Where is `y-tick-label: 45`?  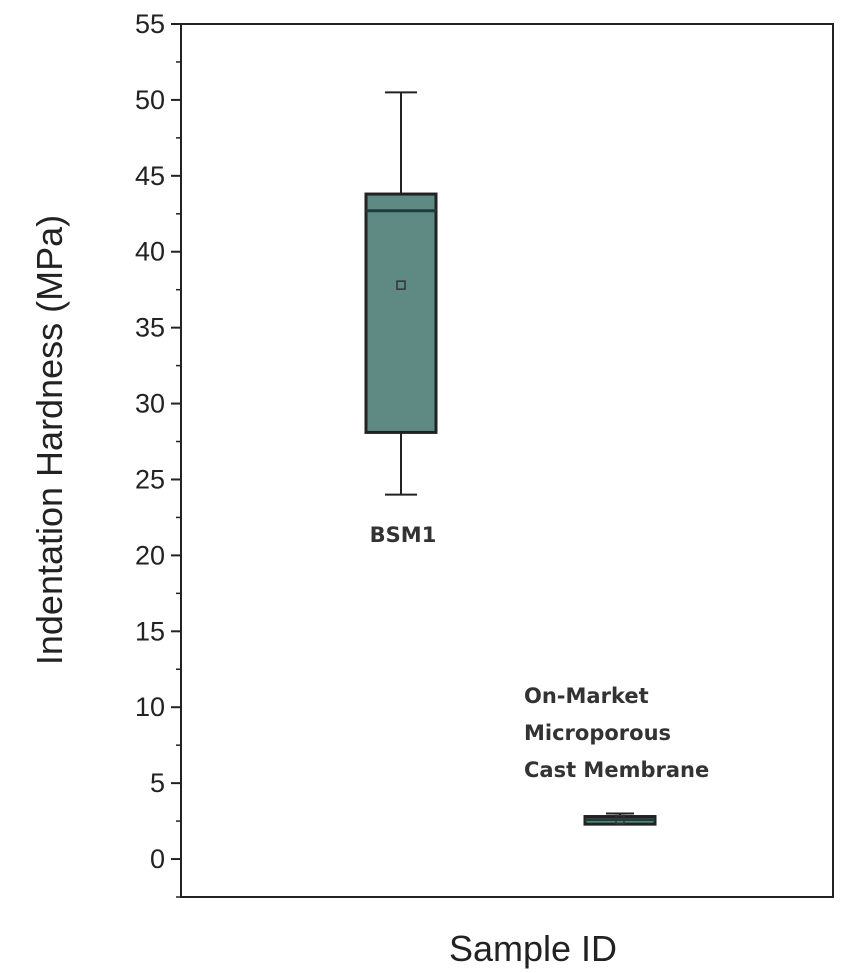
y-tick-label: 45 is located at coordinates (150, 176).